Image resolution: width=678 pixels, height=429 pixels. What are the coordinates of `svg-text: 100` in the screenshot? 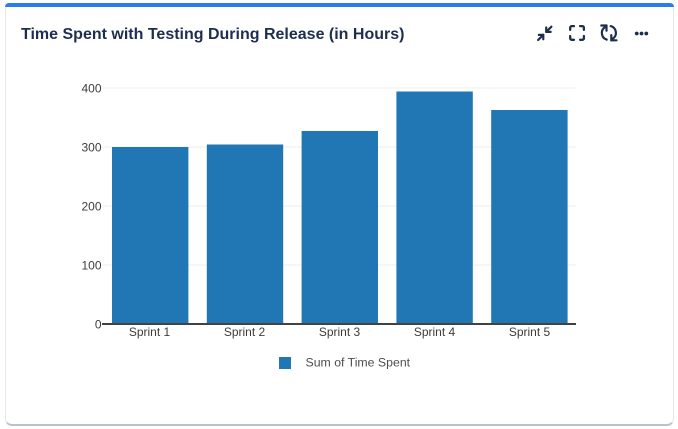 It's located at (91, 265).